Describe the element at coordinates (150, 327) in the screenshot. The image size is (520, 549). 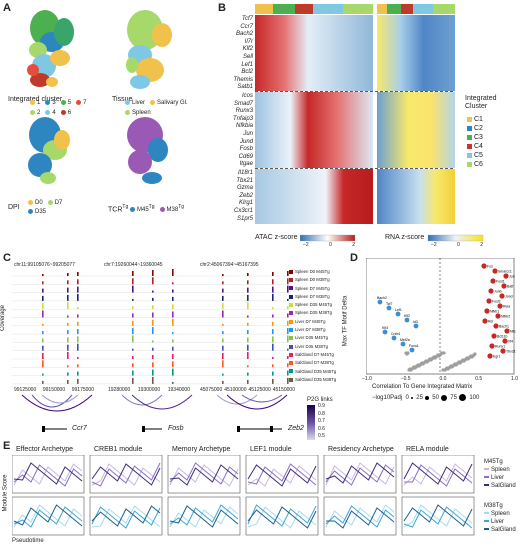
I see `coverage-tracks` at that location.